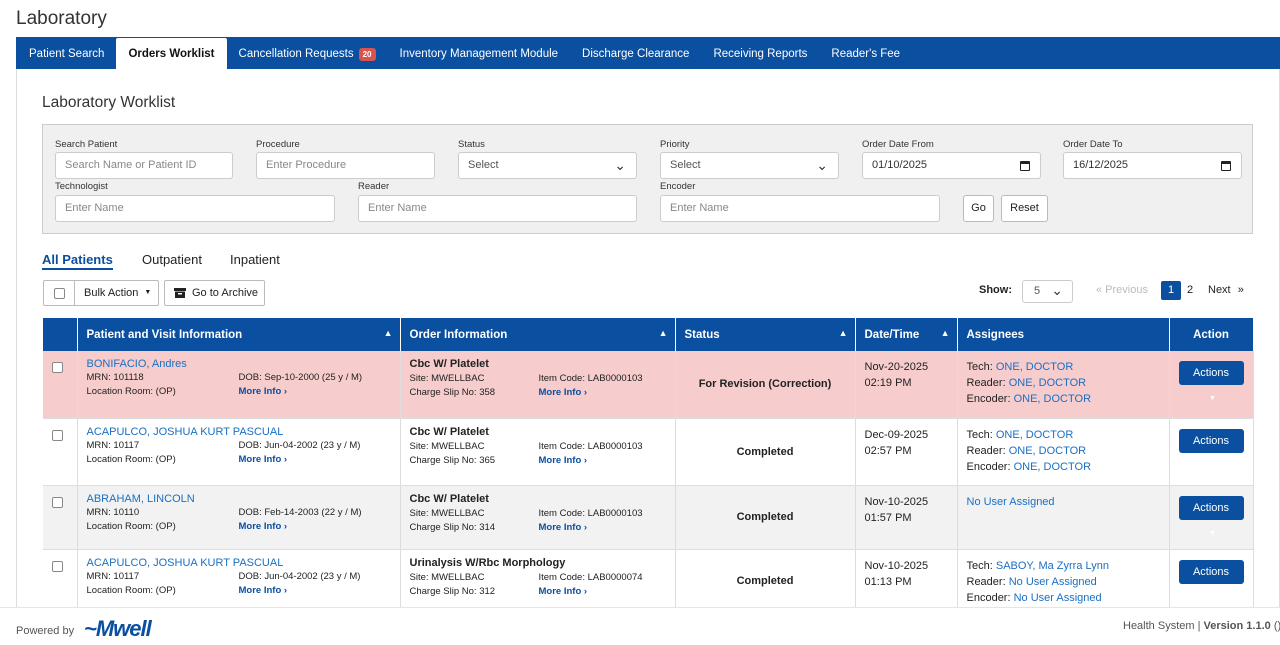 This screenshot has height=645, width=1280. What do you see at coordinates (765, 334) in the screenshot?
I see `header-status: Status ▲` at bounding box center [765, 334].